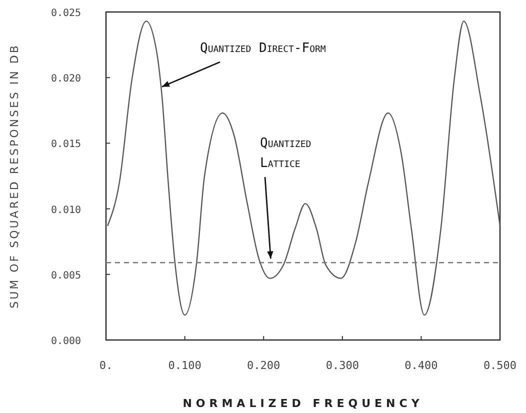 Image resolution: width=526 pixels, height=413 pixels. Describe the element at coordinates (66, 210) in the screenshot. I see `y-tick-label: 0.010` at that location.